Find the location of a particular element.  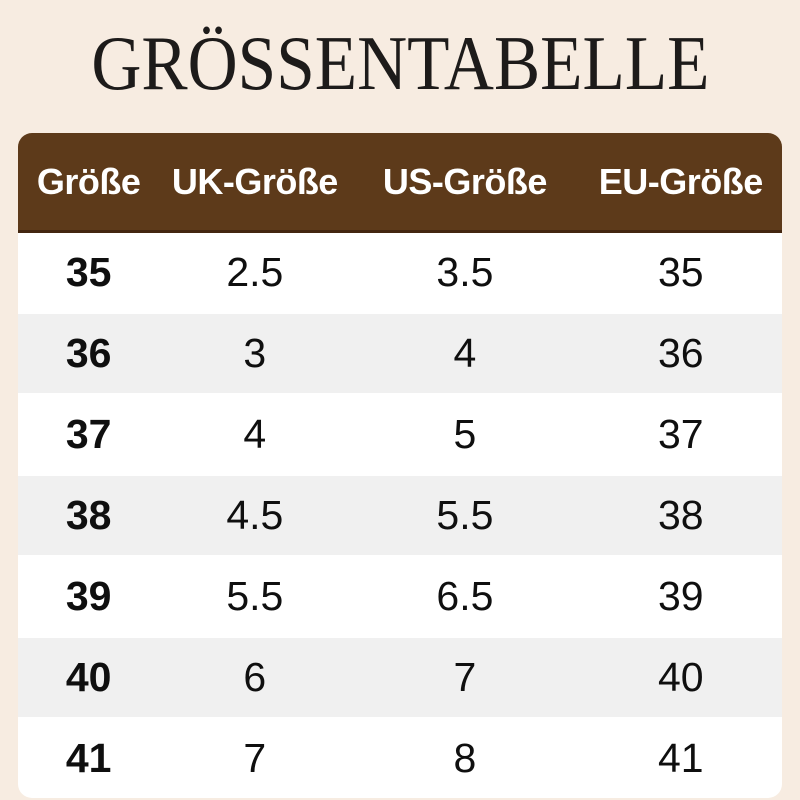

table-cell: 5 is located at coordinates (465, 434).